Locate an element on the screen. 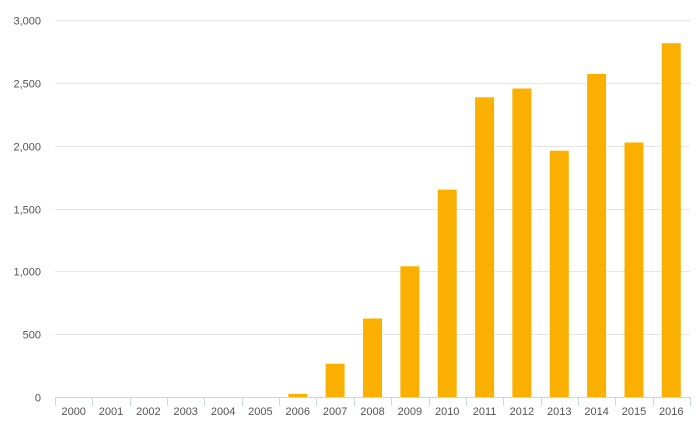  y-tick-label: 0 is located at coordinates (38, 399).